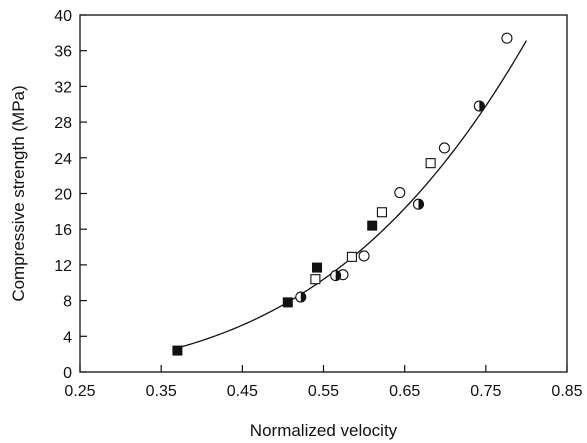  I want to click on y-tick-label: 28, so click(63, 123).